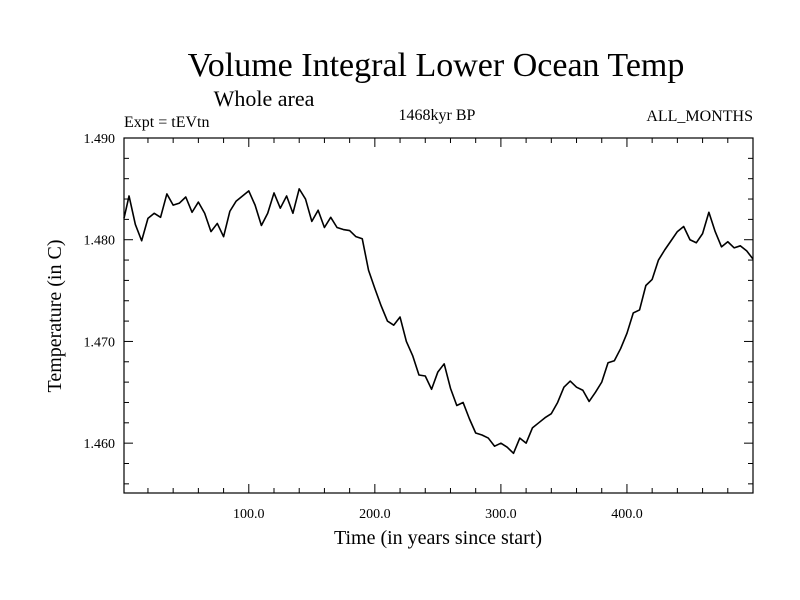 The height and width of the screenshot is (600, 800). What do you see at coordinates (375, 514) in the screenshot?
I see `x-tick-label: 200.0` at bounding box center [375, 514].